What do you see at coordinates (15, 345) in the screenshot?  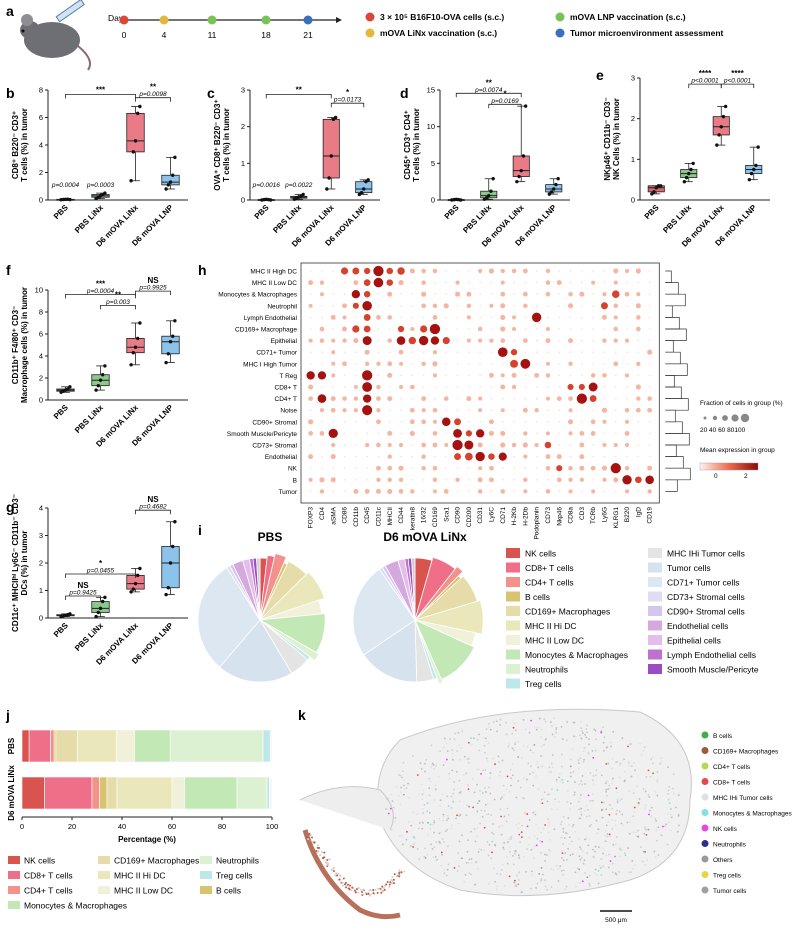 I see `y-axis-title: CD11b⁺ F4/80⁺ CD3⁻` at bounding box center [15, 345].